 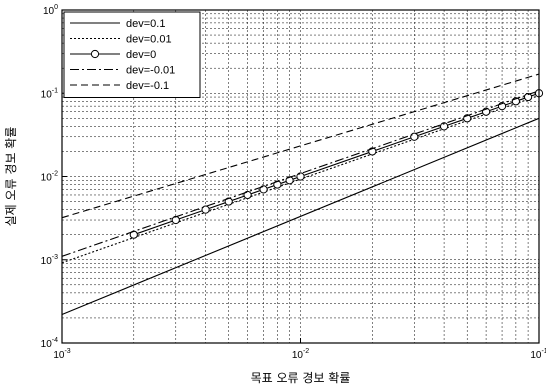 I want to click on legend-label: dev=-0.01, so click(x=150, y=71).